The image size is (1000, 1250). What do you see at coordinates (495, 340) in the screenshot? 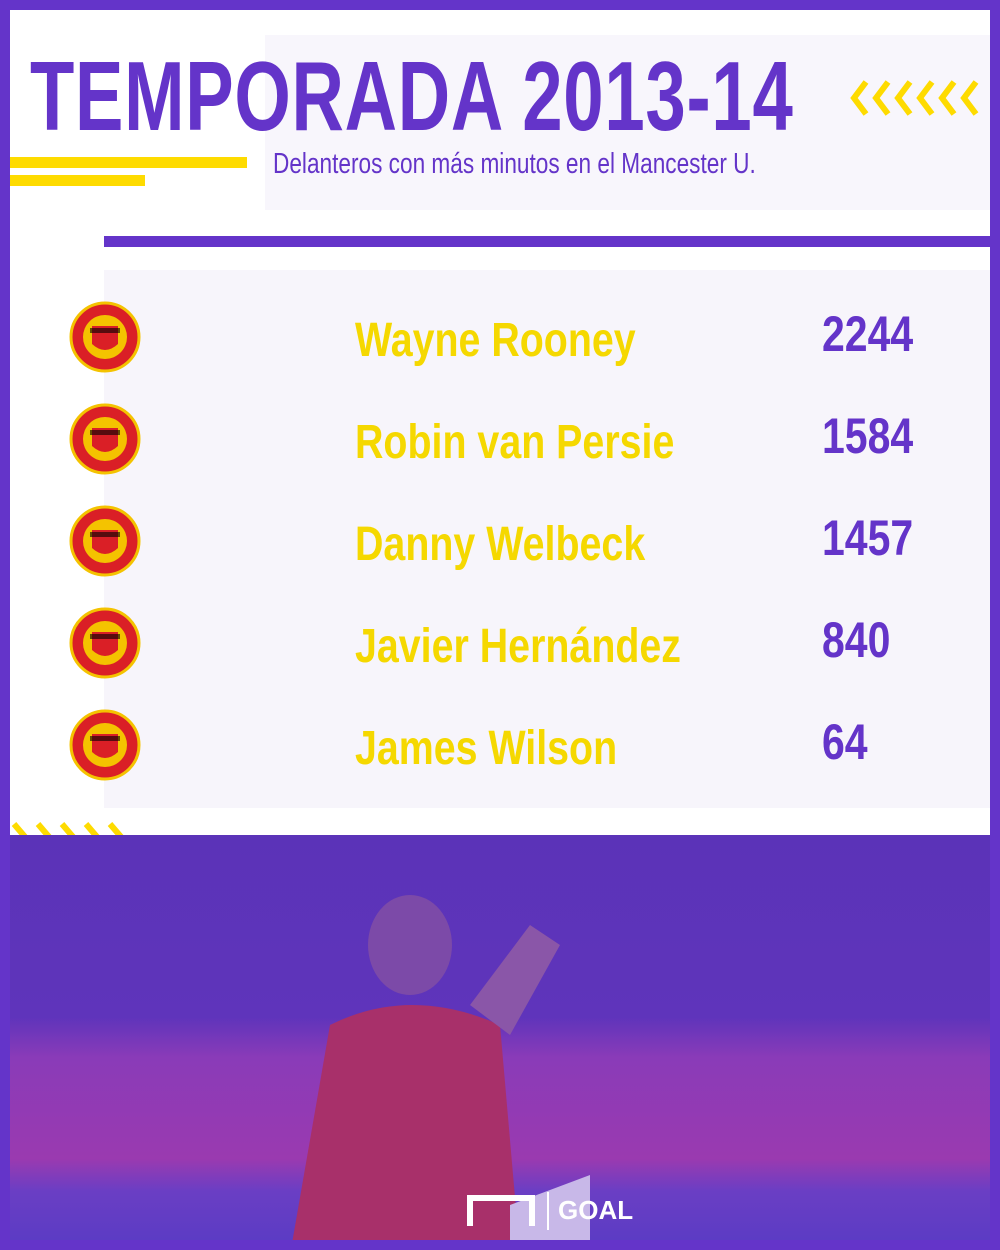
I see `player-name: Wayne Rooney` at bounding box center [495, 340].